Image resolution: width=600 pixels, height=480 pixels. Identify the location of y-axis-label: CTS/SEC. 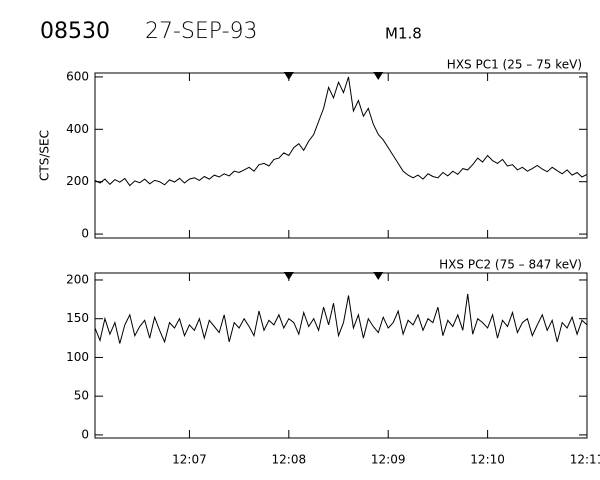
(45, 155).